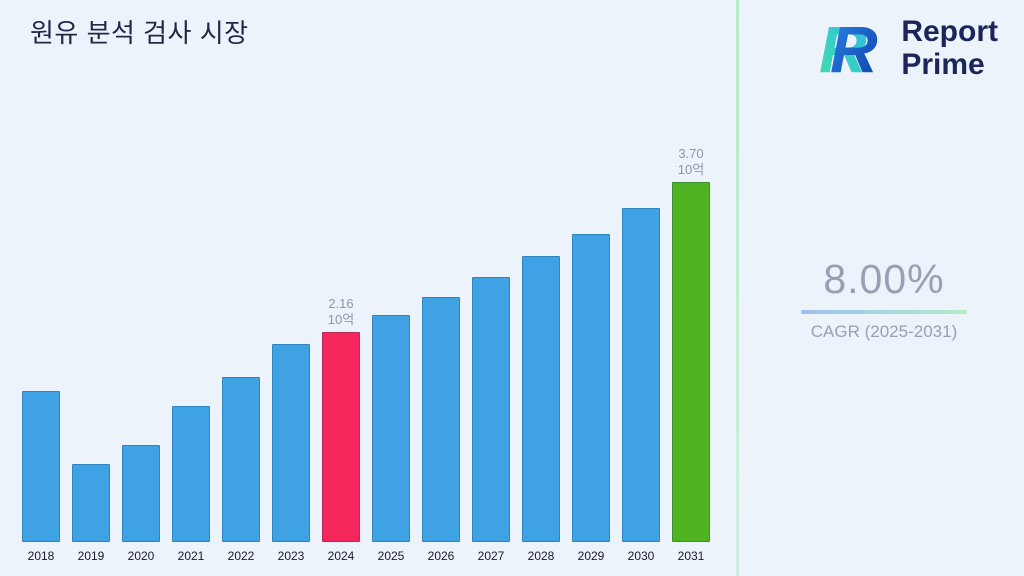 The image size is (1024, 576). Describe the element at coordinates (191, 474) in the screenshot. I see `bar-2021` at that location.